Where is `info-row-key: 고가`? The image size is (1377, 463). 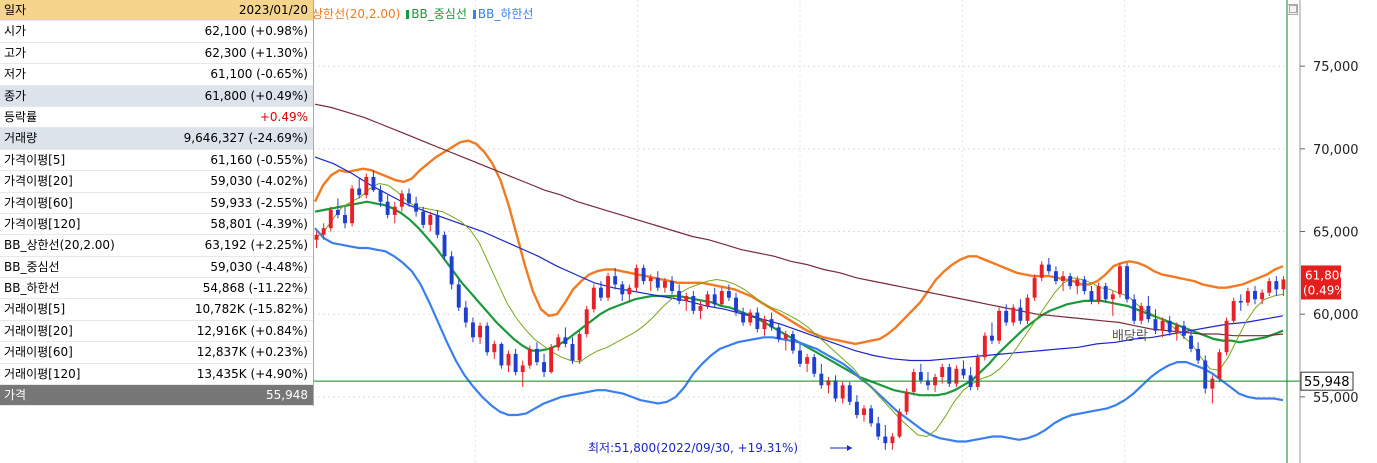 info-row-key: 고가 is located at coordinates (15, 52).